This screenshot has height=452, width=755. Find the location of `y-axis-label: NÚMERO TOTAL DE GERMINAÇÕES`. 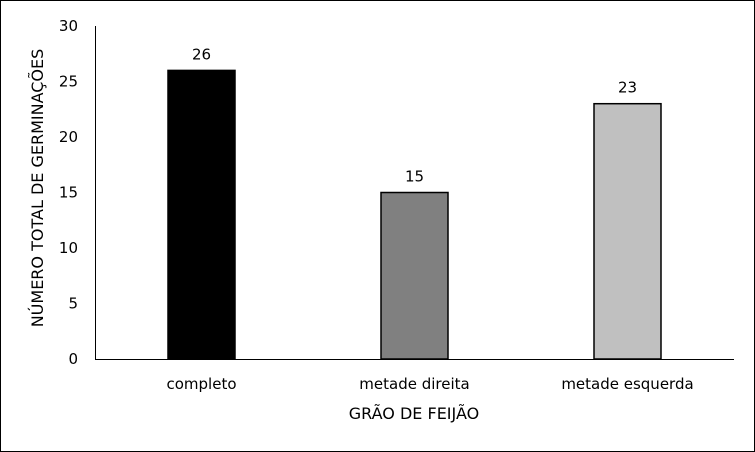

y-axis-label: NÚMERO TOTAL DE GERMINAÇÕES is located at coordinates (37, 188).